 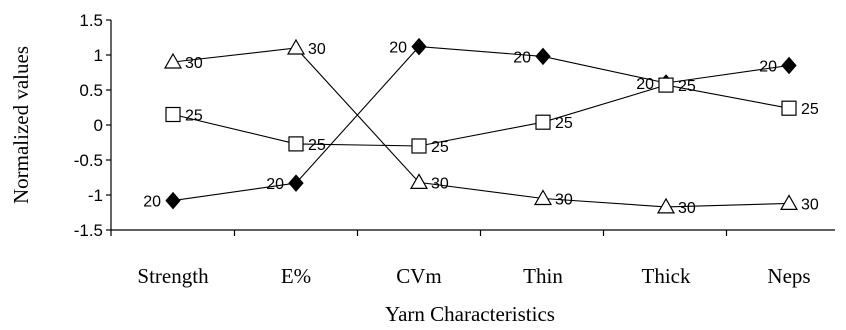 I want to click on y-tick-label: -0.5, so click(x=88, y=160).